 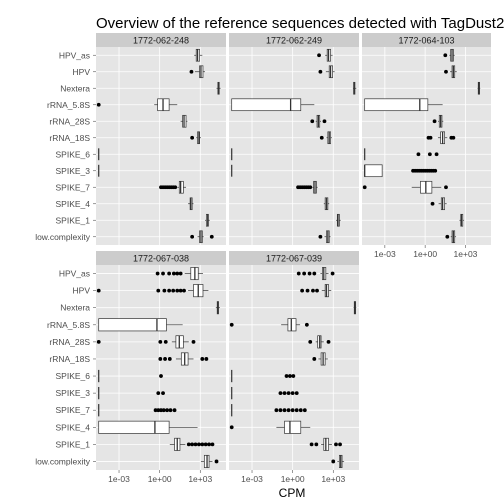 What do you see at coordinates (294, 146) in the screenshot?
I see `panel-background` at bounding box center [294, 146].